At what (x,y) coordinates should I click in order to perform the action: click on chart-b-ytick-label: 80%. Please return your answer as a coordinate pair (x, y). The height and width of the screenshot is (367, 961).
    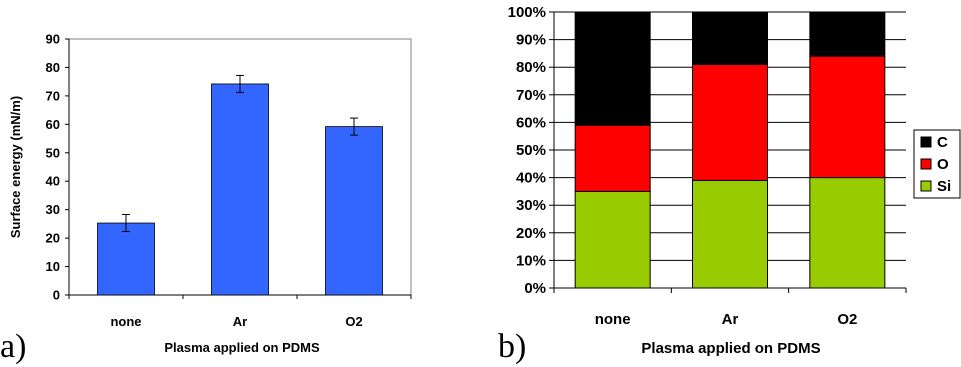
    Looking at the image, I should click on (531, 67).